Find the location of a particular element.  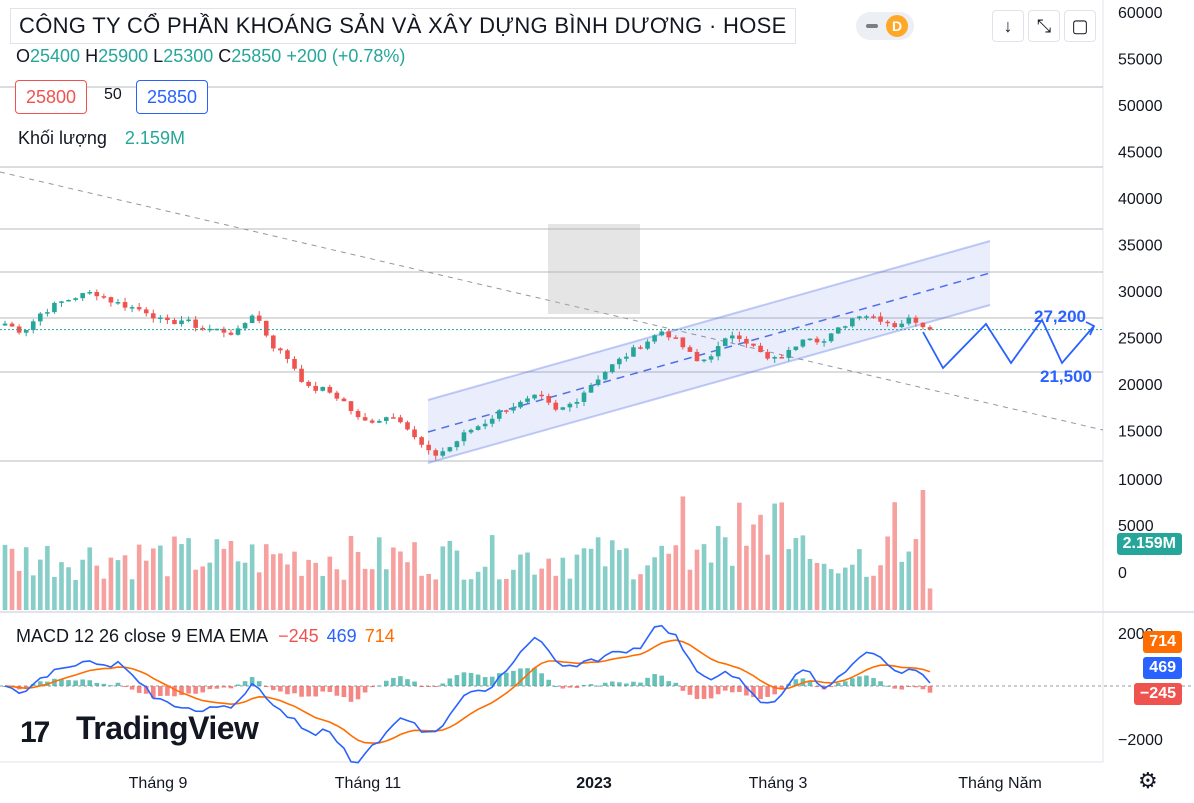

interval-toggle: D is located at coordinates (885, 26).